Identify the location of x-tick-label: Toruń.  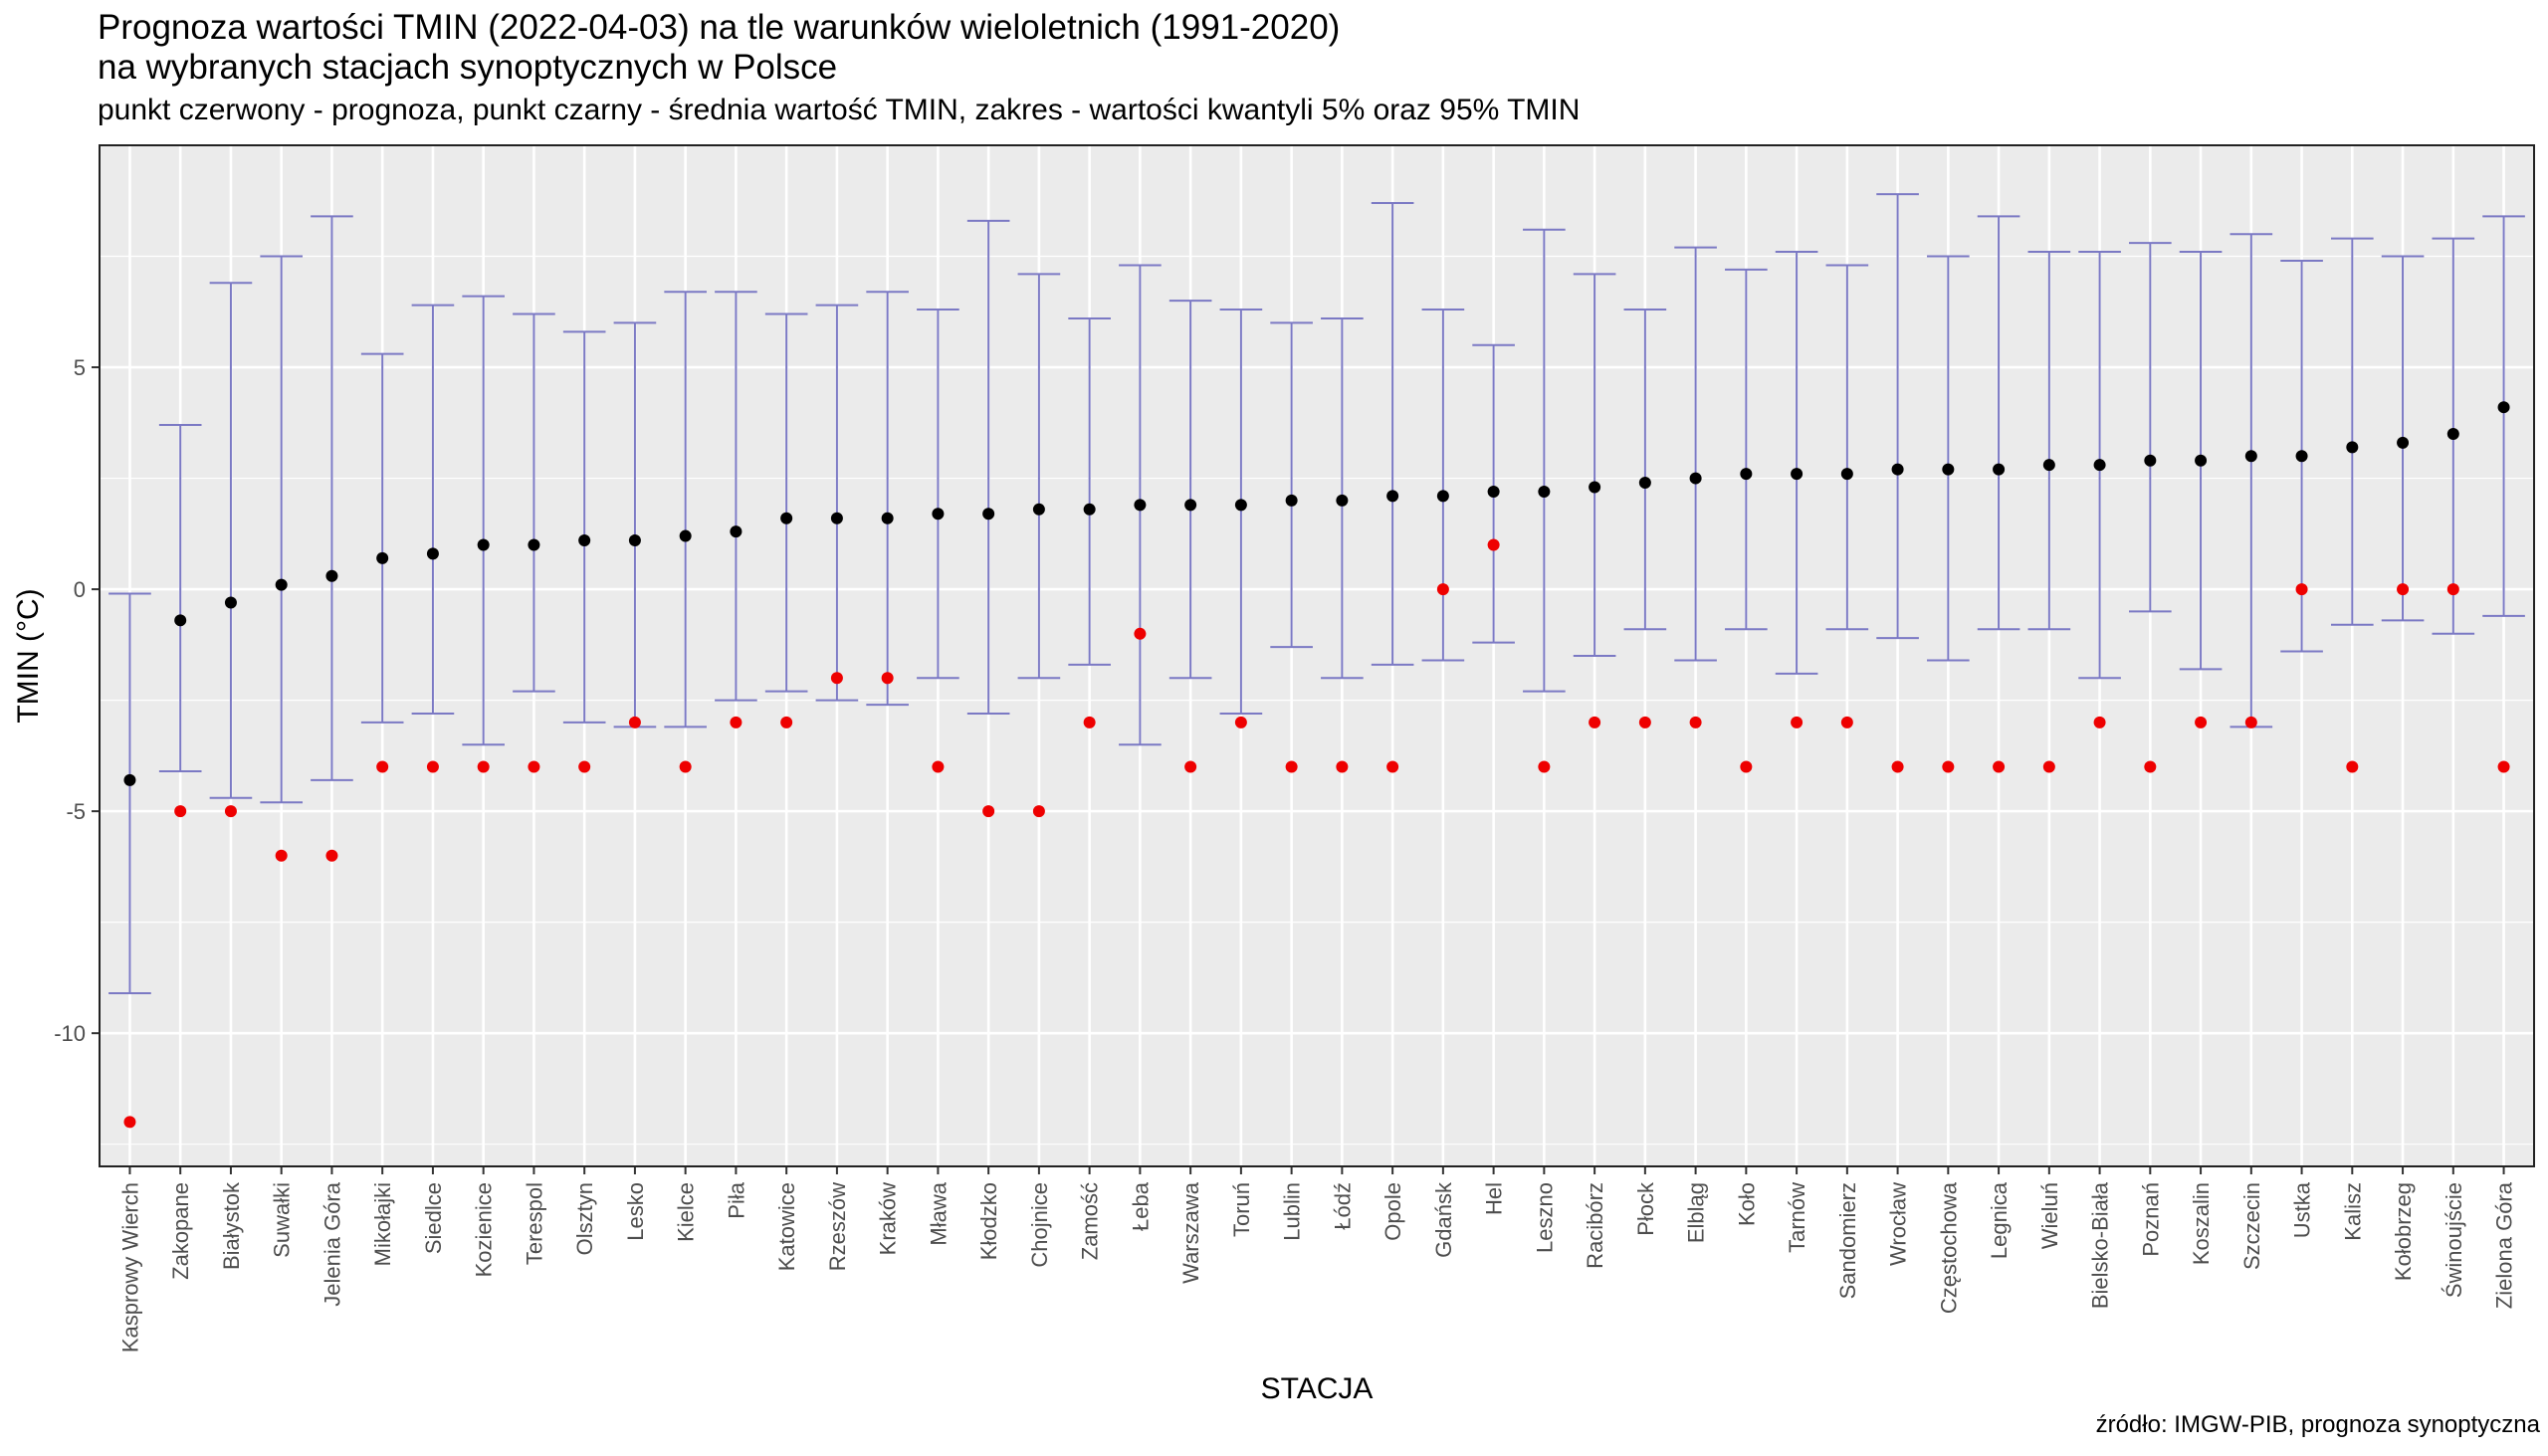
(1241, 1209).